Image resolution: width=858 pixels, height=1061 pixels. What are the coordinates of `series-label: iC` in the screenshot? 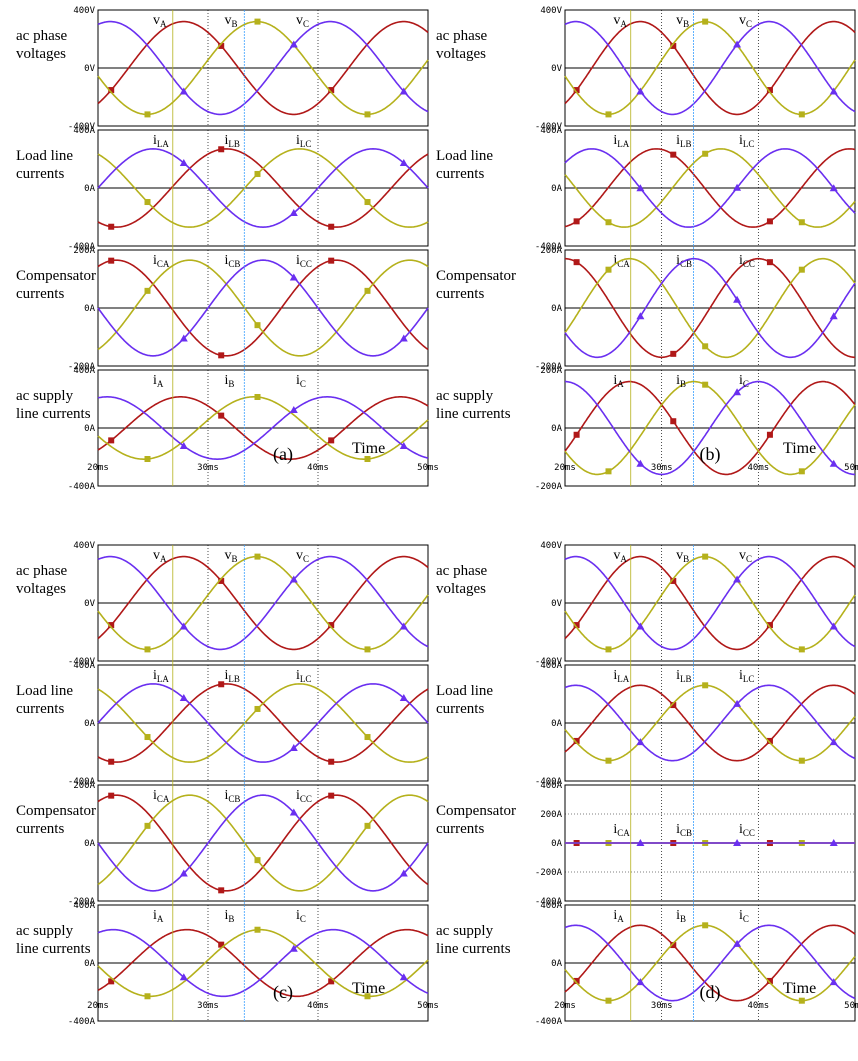 It's located at (301, 916).